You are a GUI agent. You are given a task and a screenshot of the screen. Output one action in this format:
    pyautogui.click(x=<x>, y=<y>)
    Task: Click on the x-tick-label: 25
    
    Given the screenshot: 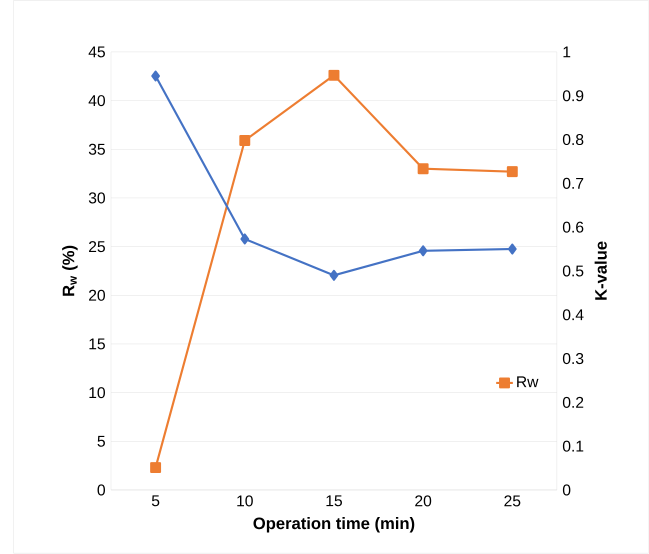 What is the action you would take?
    pyautogui.click(x=512, y=501)
    